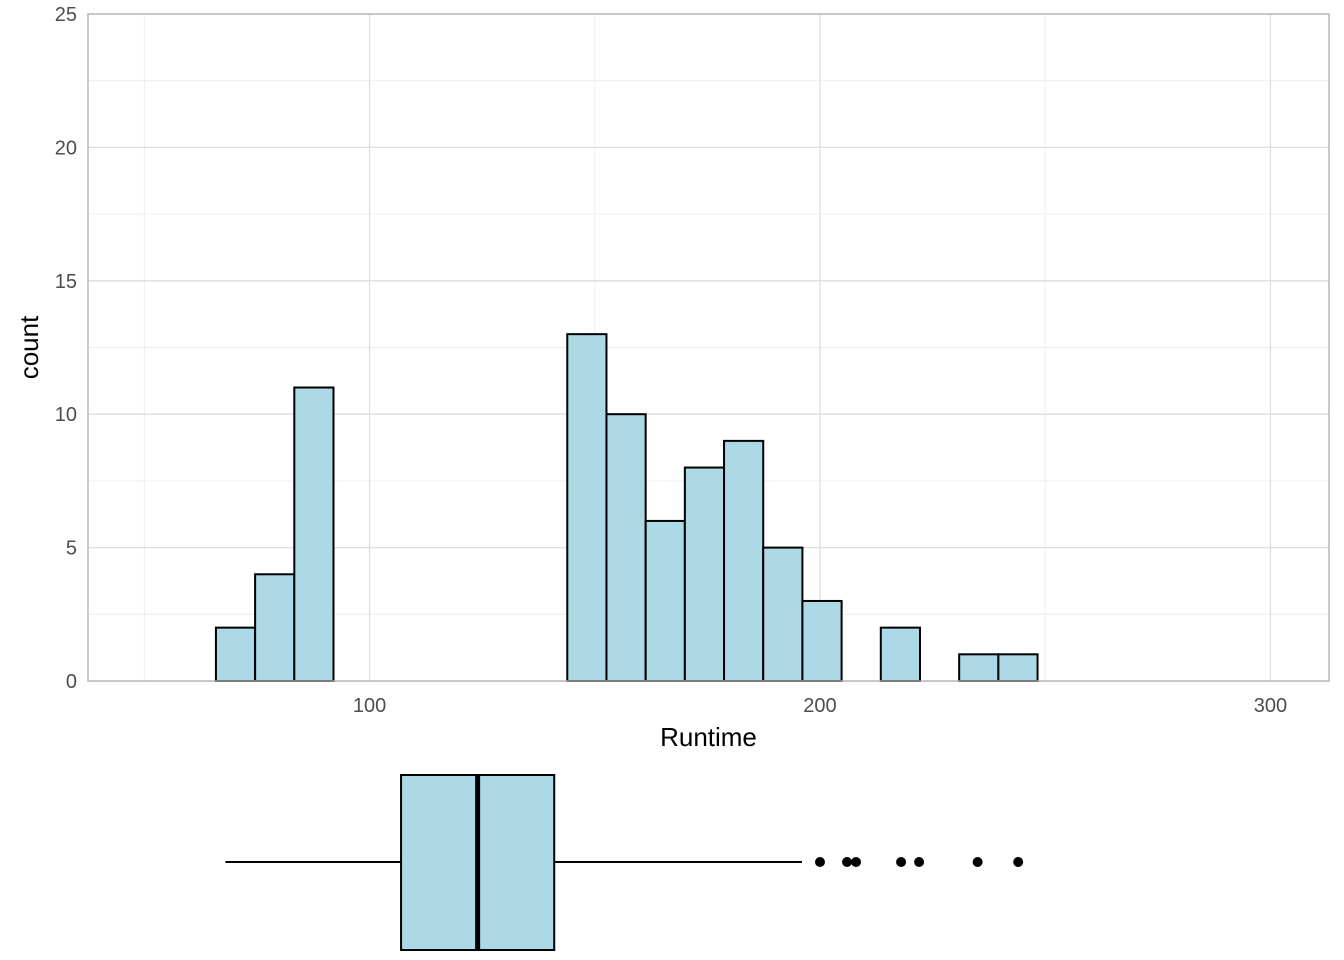 The width and height of the screenshot is (1344, 960). Describe the element at coordinates (66, 348) in the screenshot. I see `y-axis-ticks: 0 5 10 15 20 25` at that location.